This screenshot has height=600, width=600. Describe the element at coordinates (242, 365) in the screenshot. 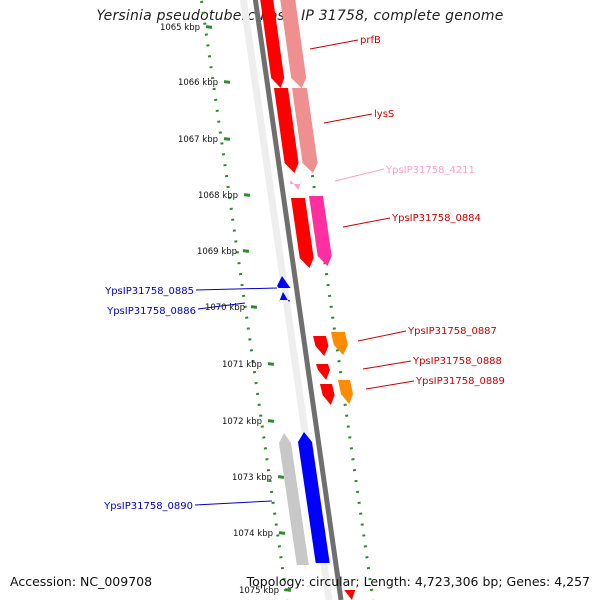

I see `axis-tick-label: 1071 kbp` at that location.